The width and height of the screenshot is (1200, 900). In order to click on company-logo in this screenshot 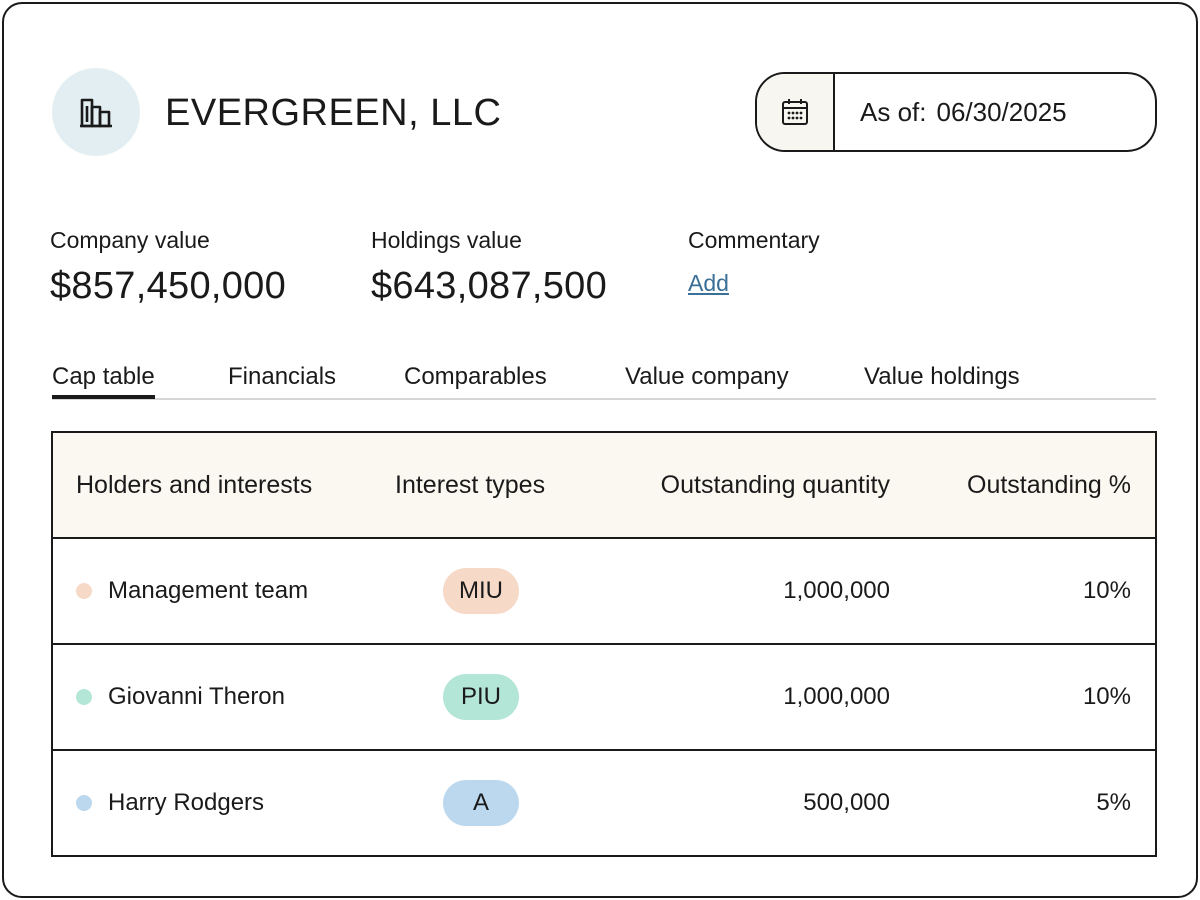, I will do `click(96, 112)`.